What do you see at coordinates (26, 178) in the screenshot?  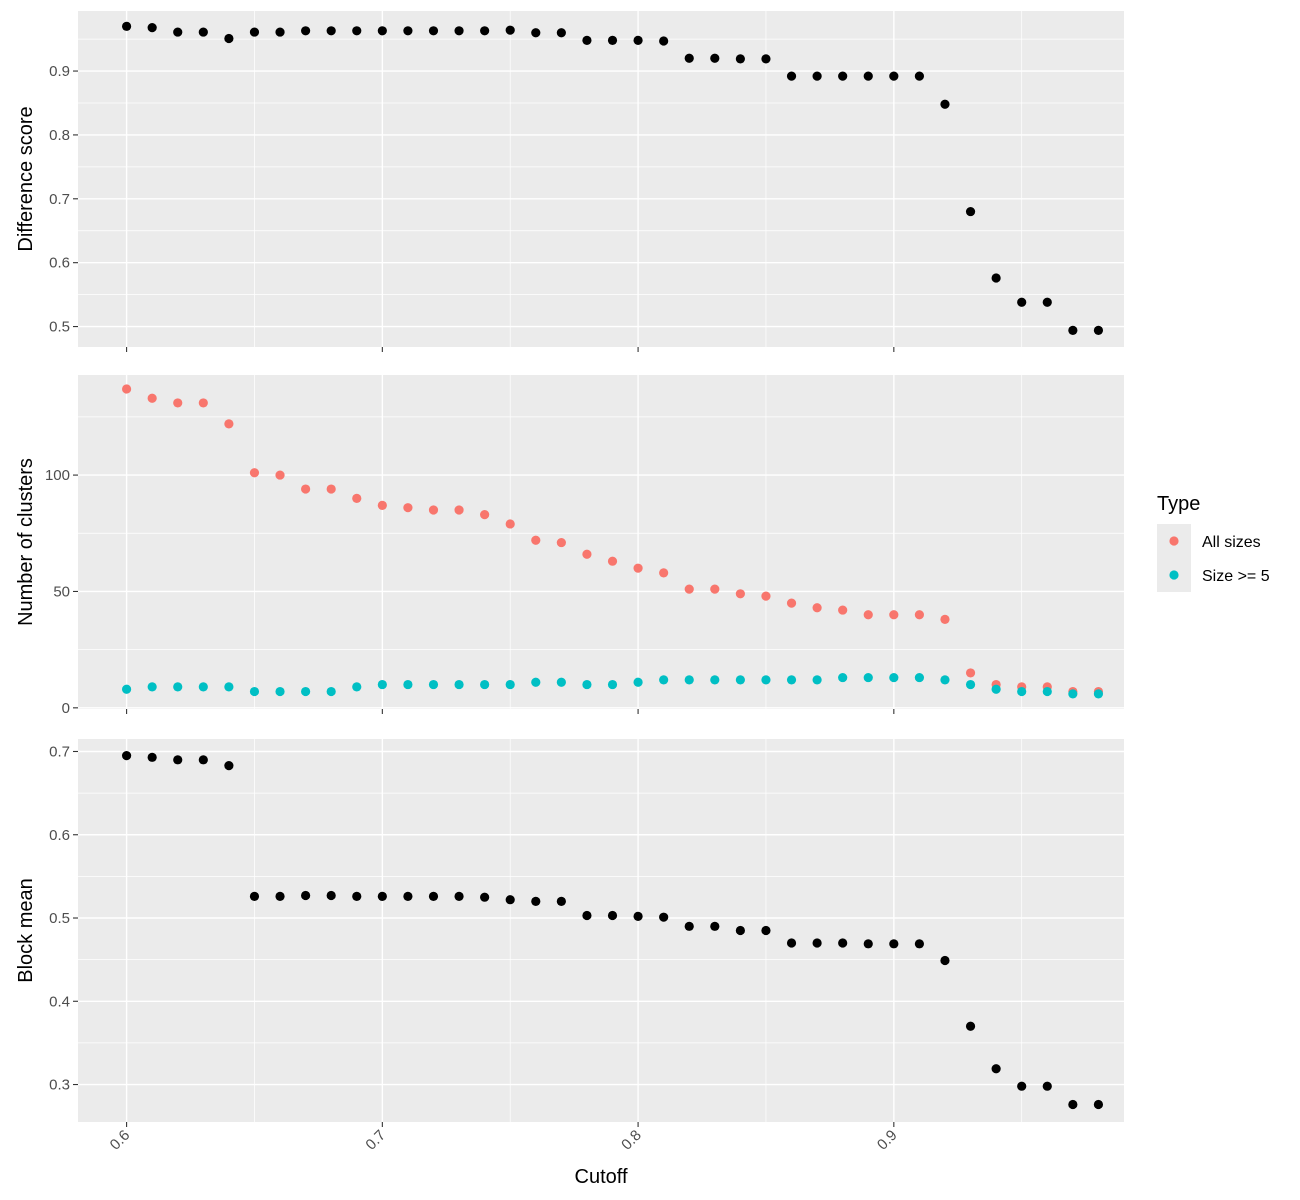 I see `y-axis-title: Difference score` at bounding box center [26, 178].